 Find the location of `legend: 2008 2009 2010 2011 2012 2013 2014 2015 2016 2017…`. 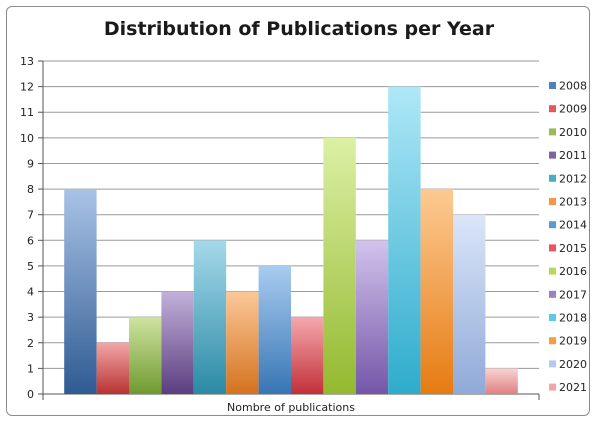

legend: 2008 2009 2010 2011 2012 2013 2014 2015 2016 2017… is located at coordinates (568, 237).